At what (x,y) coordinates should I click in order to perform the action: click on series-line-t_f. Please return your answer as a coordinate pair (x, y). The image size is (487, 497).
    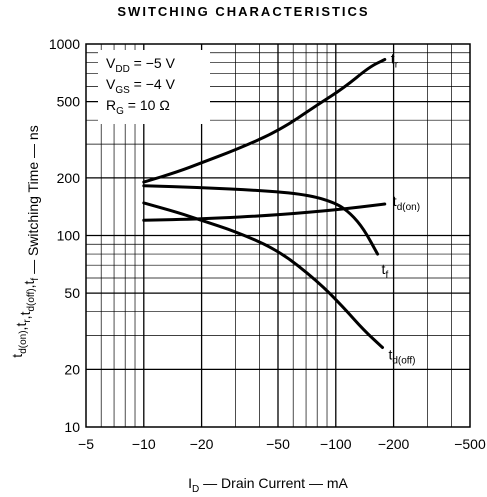
    Looking at the image, I should click on (261, 220).